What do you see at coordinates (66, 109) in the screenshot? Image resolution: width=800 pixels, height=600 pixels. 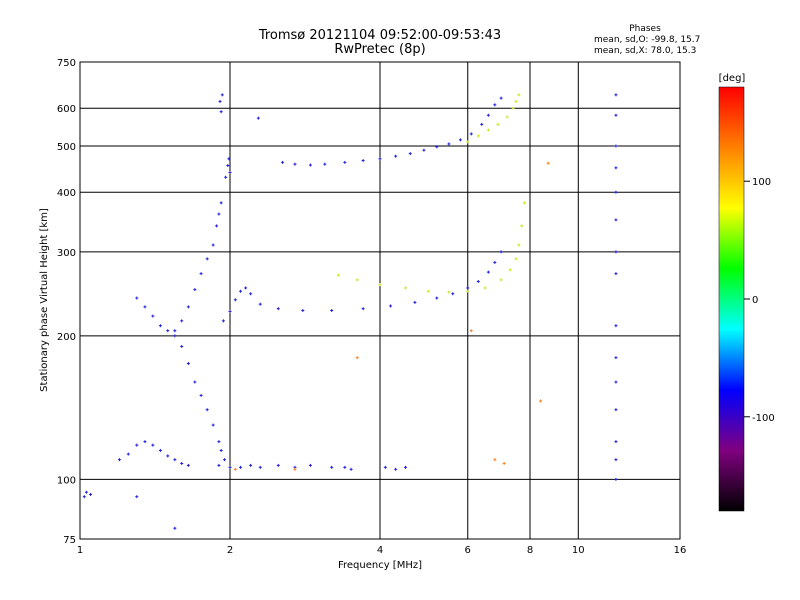 I see `y-tick-label: 600` at bounding box center [66, 109].